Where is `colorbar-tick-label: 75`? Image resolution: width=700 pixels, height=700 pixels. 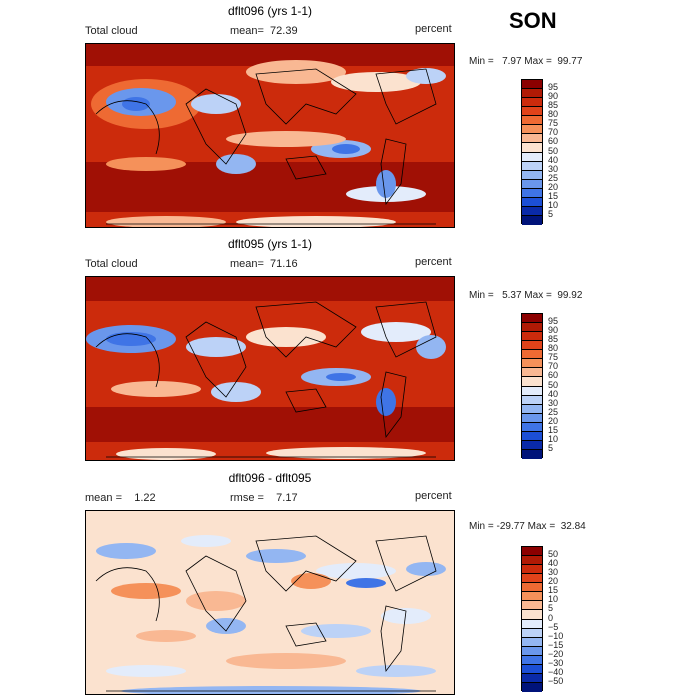 colorbar-tick-label: 75 is located at coordinates (553, 357).